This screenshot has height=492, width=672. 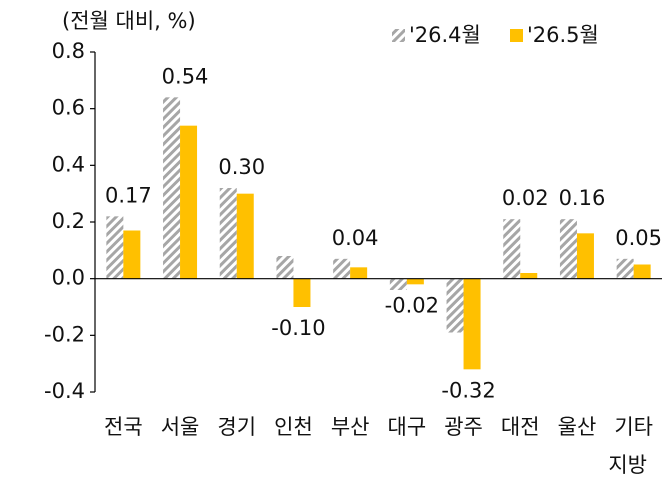 What do you see at coordinates (68, 278) in the screenshot?
I see `y-tick-label: 0.0` at bounding box center [68, 278].